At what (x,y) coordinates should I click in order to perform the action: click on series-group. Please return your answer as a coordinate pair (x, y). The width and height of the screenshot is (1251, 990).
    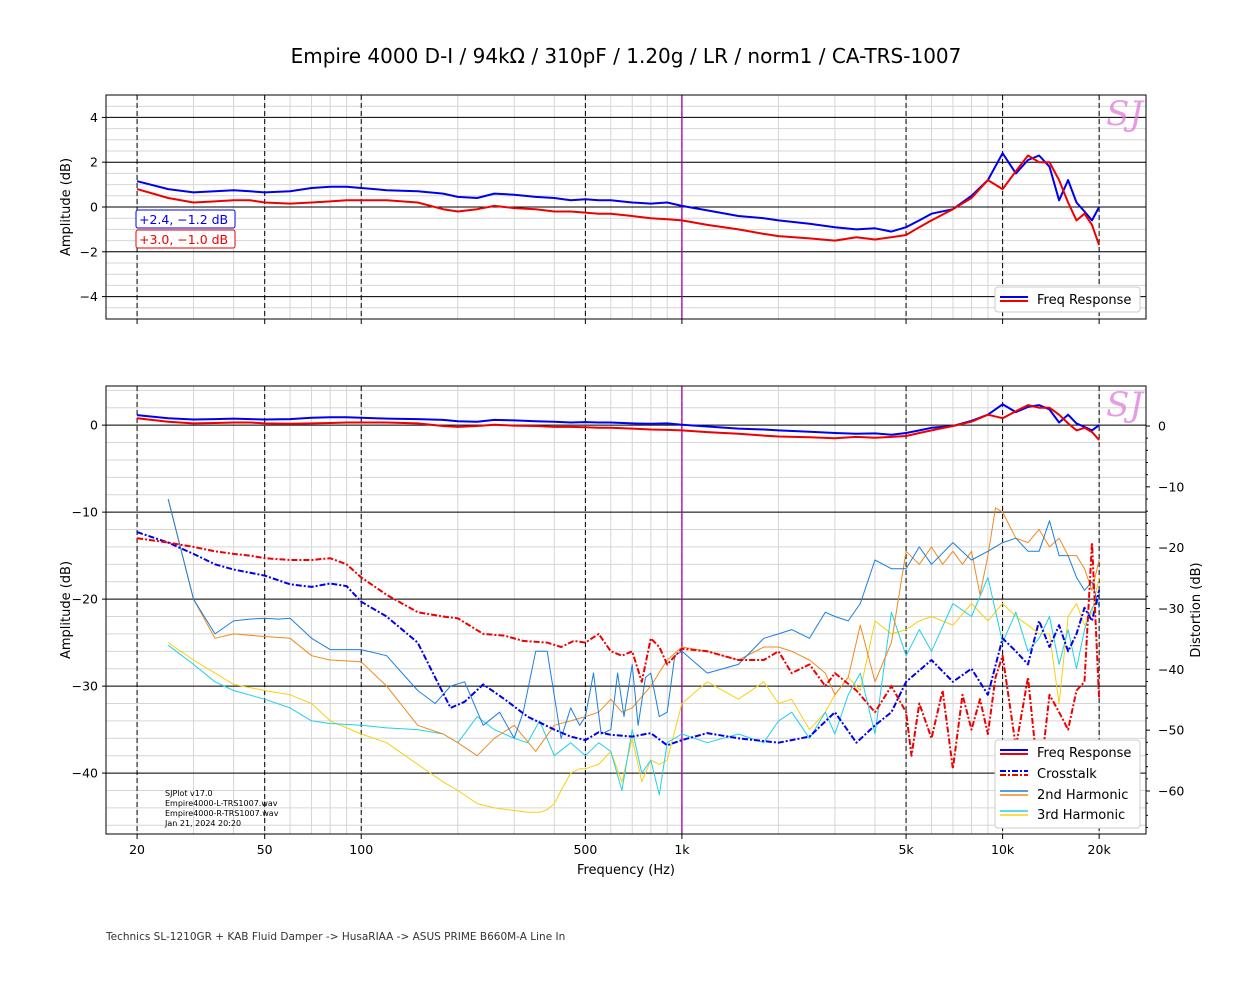
    Looking at the image, I should click on (618, 199).